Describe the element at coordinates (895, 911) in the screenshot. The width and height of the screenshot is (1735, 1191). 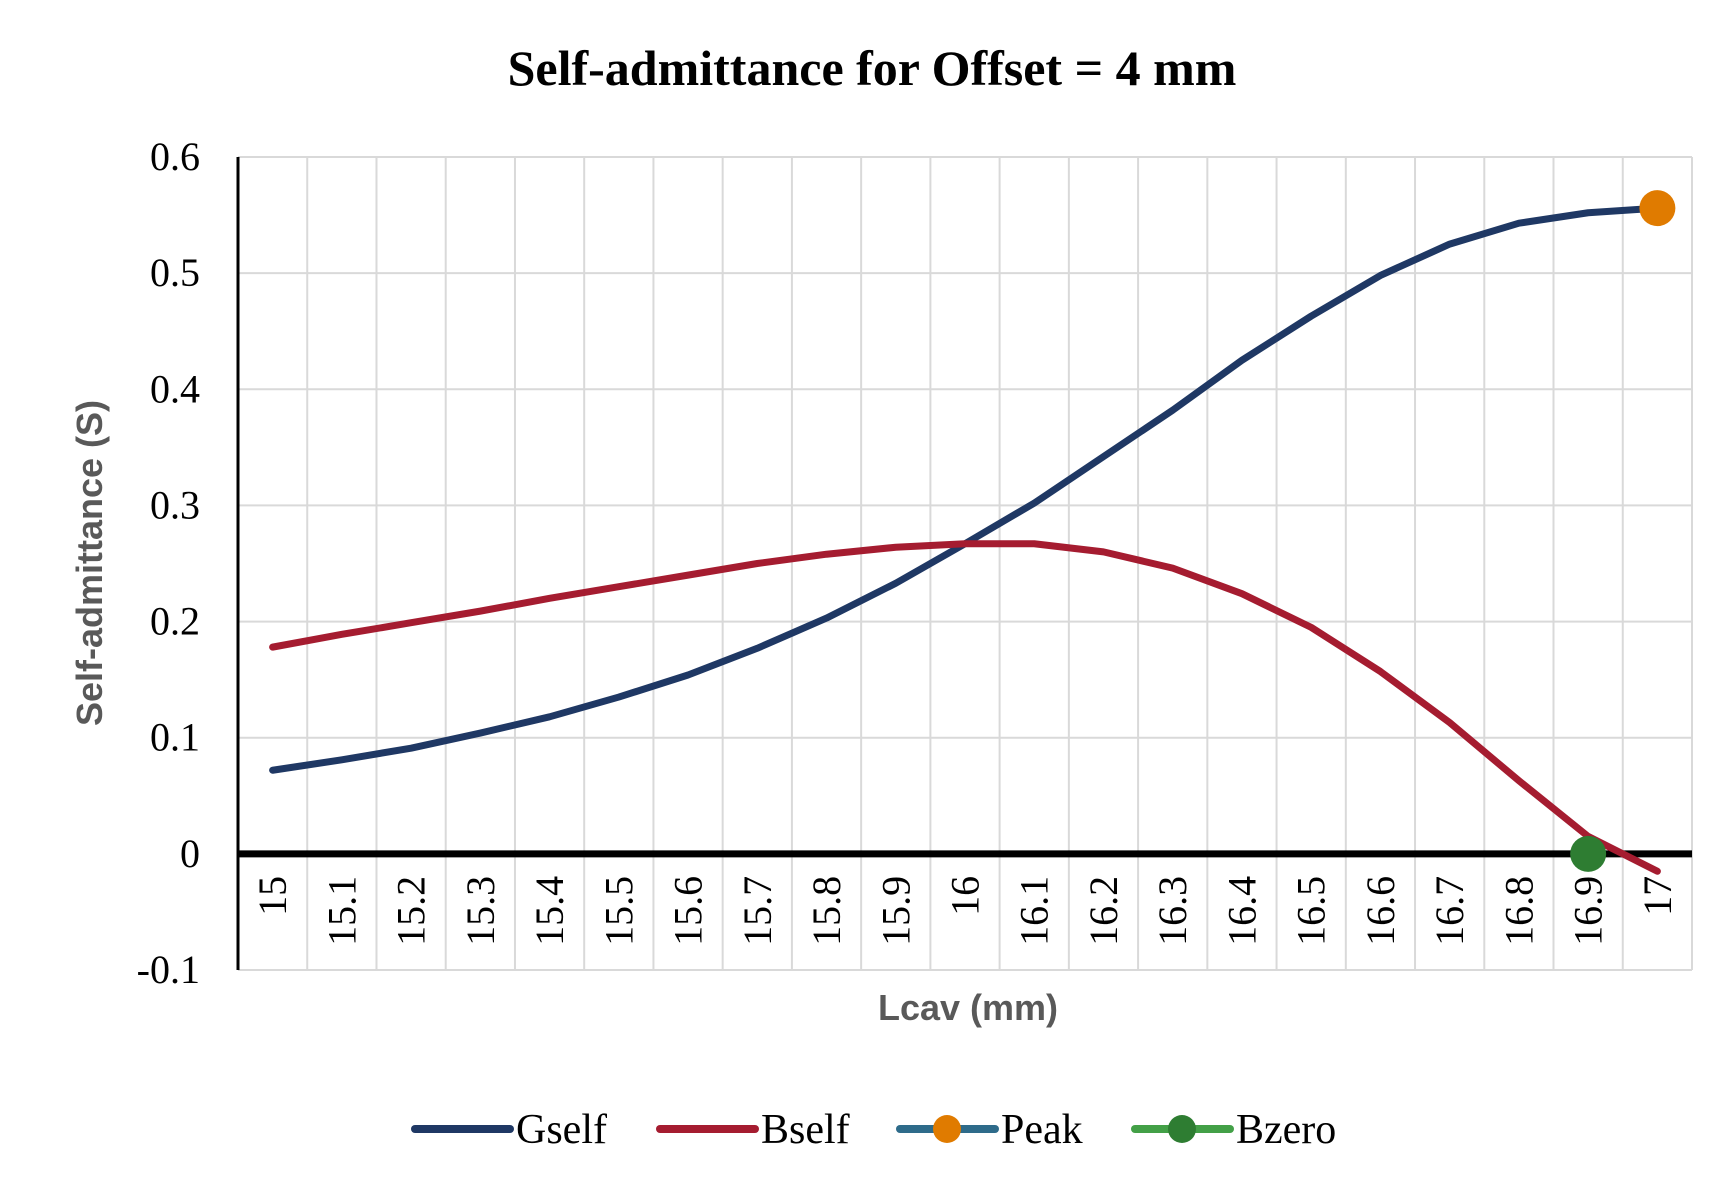
I see `x-tick-label: 15.9` at that location.